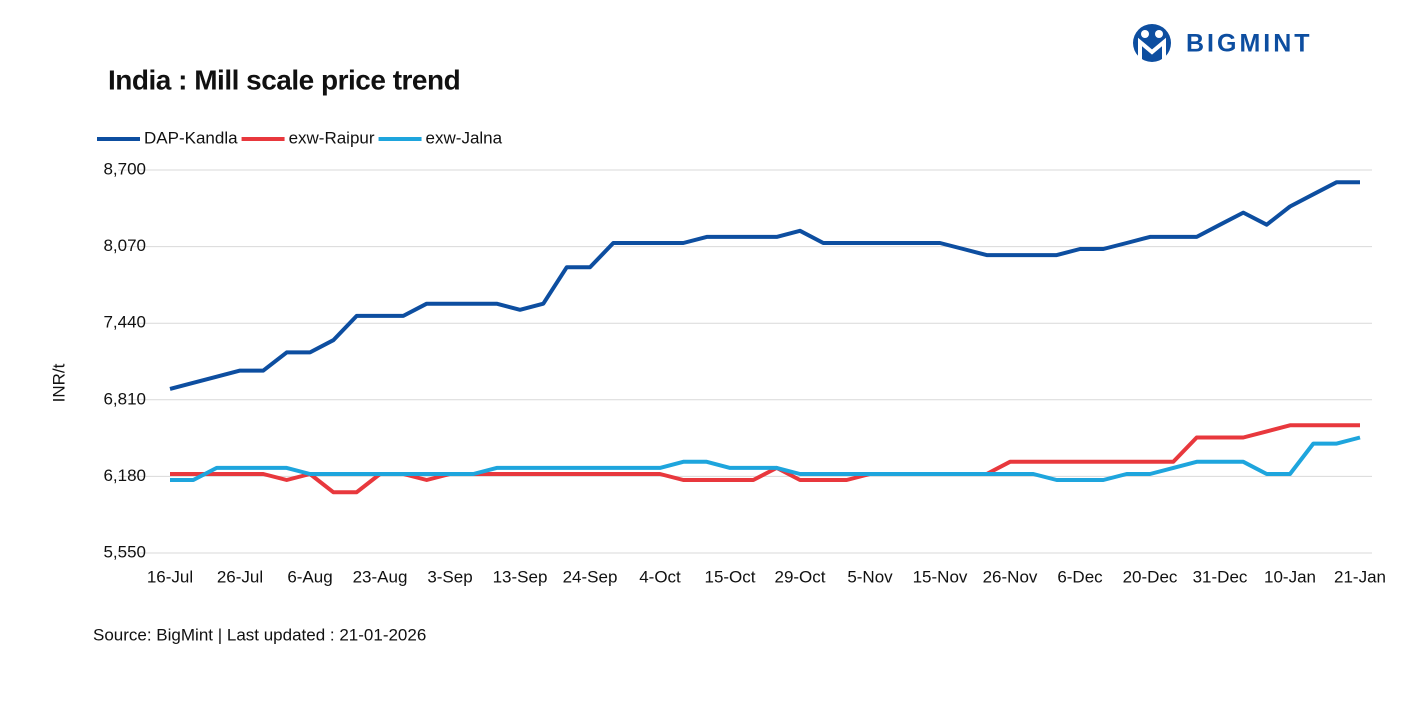  I want to click on x-tick-label: 5-Nov, so click(870, 576).